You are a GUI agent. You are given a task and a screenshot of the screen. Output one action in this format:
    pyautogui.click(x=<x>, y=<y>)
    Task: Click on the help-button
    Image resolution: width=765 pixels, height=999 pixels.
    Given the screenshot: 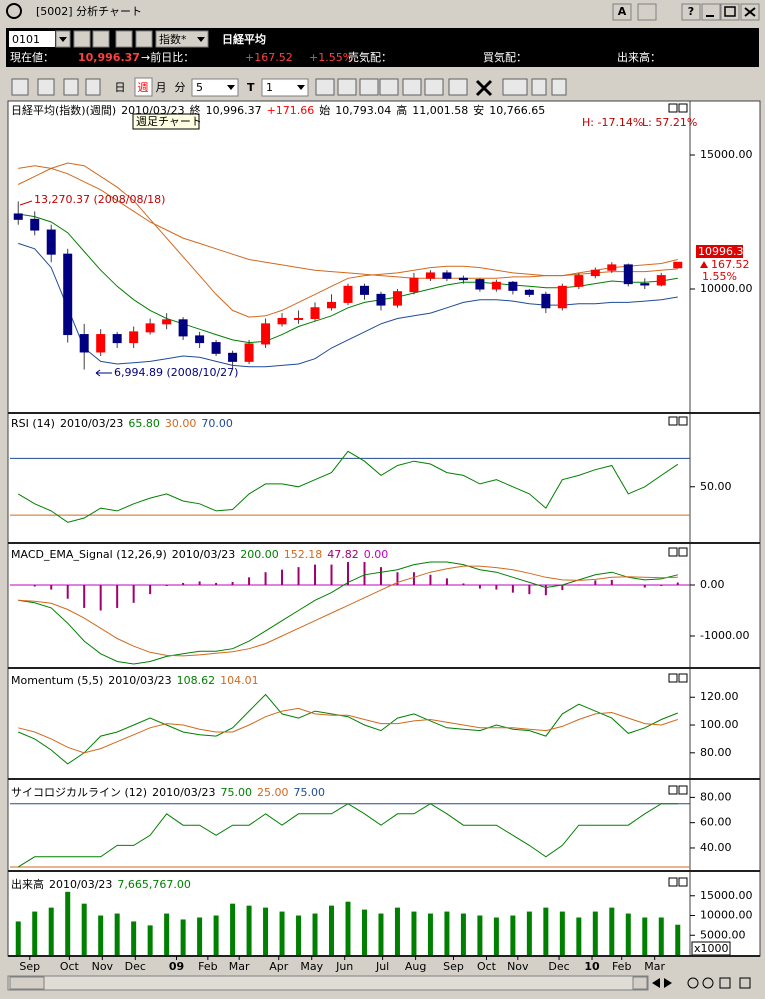 What is the action you would take?
    pyautogui.click(x=691, y=12)
    